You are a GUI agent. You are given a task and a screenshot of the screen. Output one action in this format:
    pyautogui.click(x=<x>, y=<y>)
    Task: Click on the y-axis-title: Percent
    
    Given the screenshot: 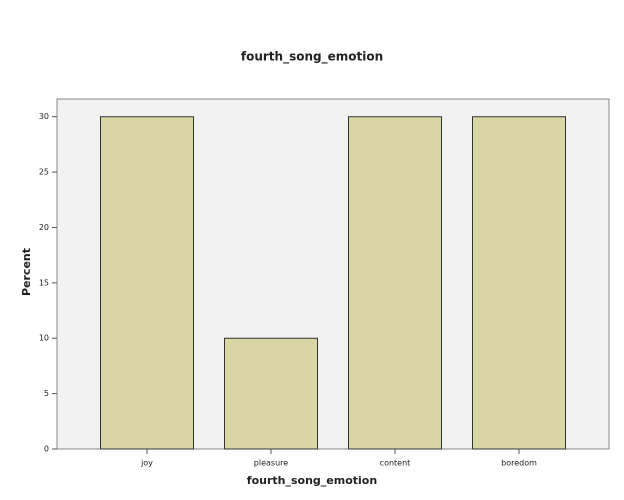 What is the action you would take?
    pyautogui.click(x=26, y=272)
    